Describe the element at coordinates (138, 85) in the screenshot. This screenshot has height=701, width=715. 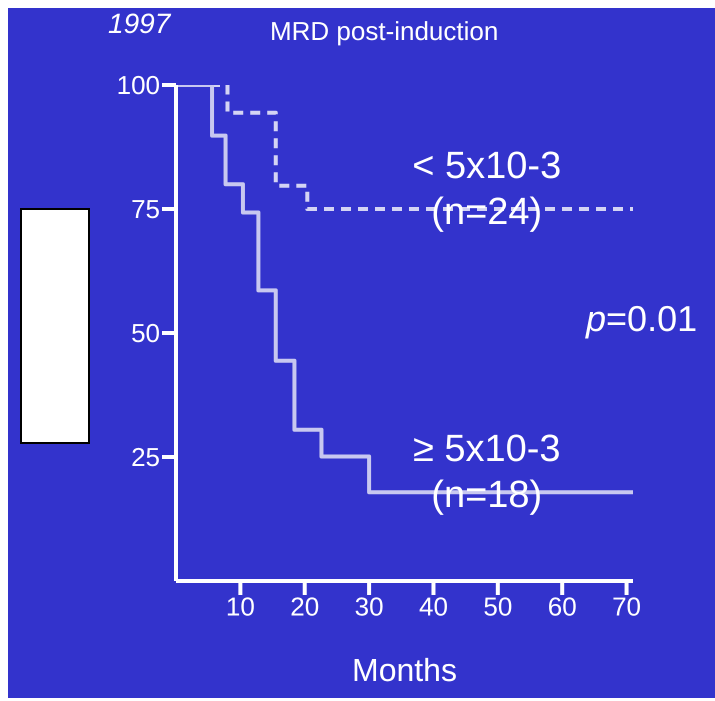
I see `y-tick-label: 100` at that location.